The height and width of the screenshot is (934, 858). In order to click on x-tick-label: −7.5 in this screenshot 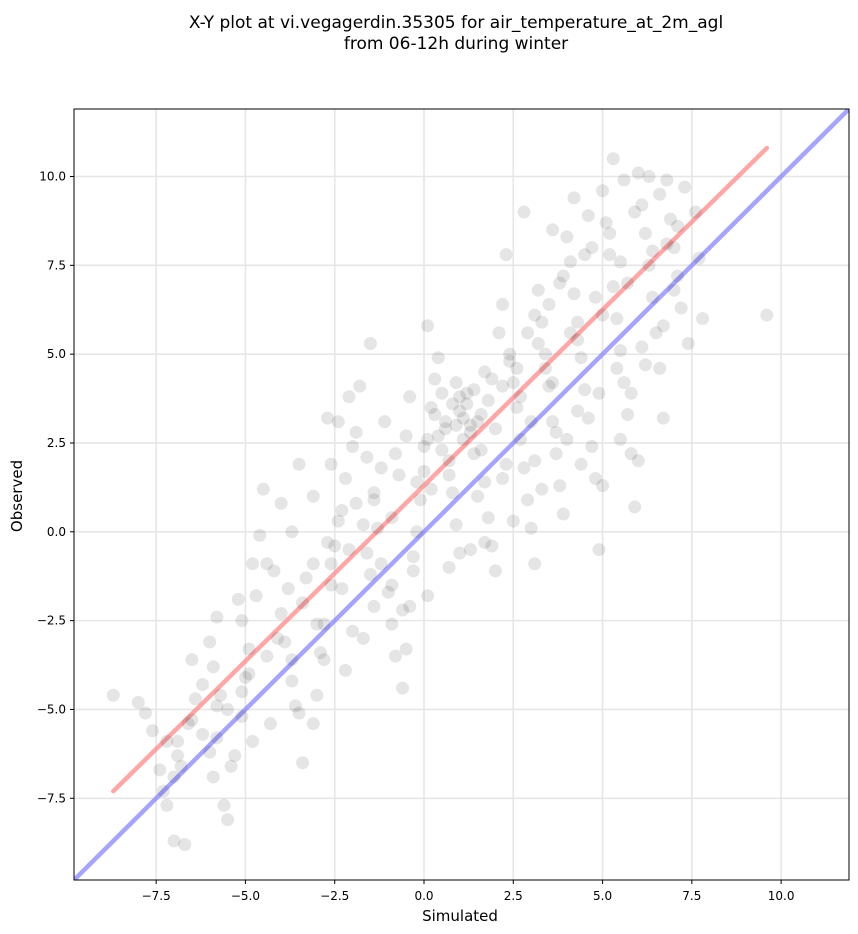, I will do `click(156, 896)`.